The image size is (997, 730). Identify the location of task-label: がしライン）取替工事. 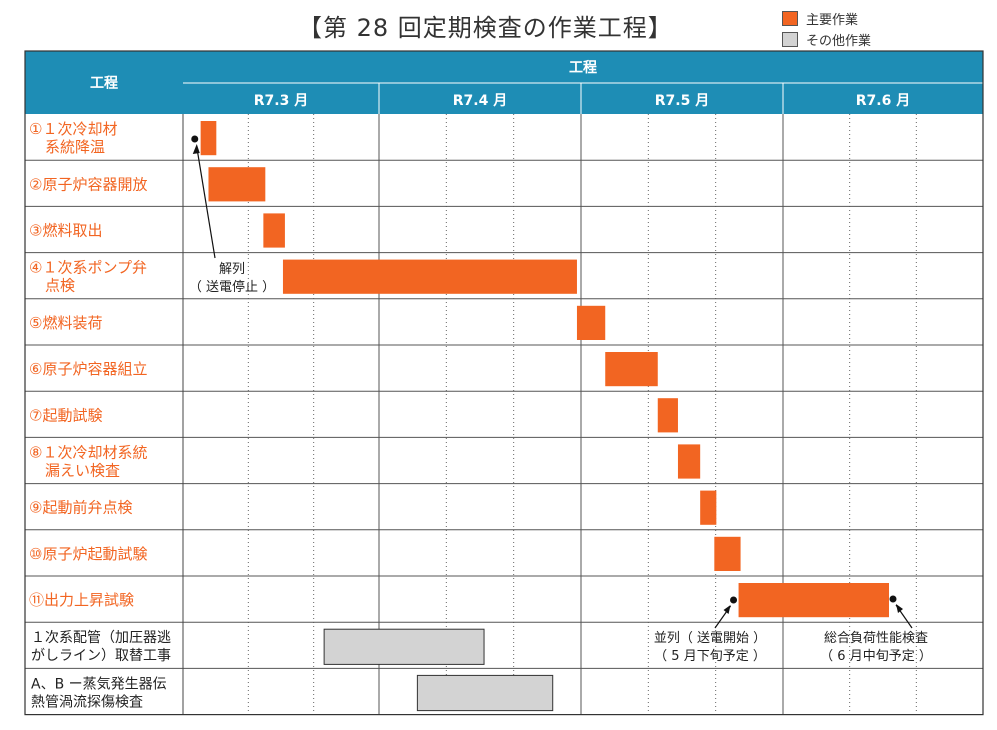
(101, 656).